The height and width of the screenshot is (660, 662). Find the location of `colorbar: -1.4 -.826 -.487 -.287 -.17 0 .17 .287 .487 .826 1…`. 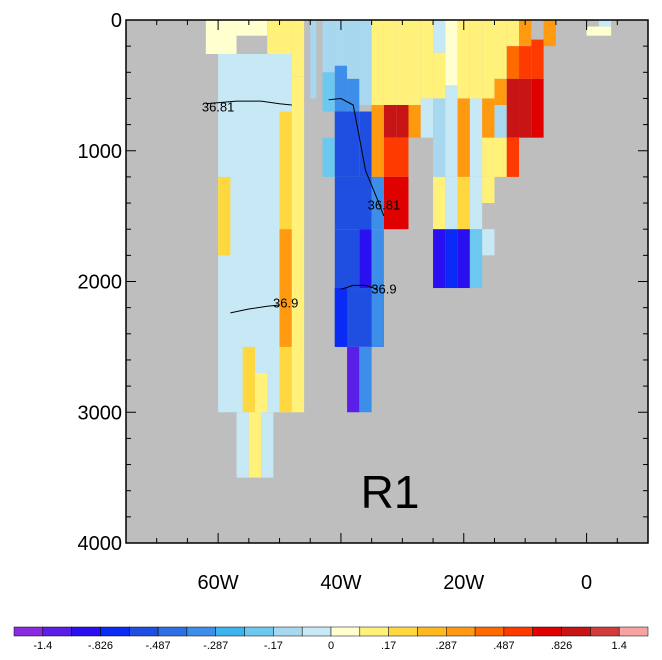

colorbar: -1.4 -.826 -.487 -.287 -.17 0 .17 .287 .487 .826 1… is located at coordinates (331, 639).